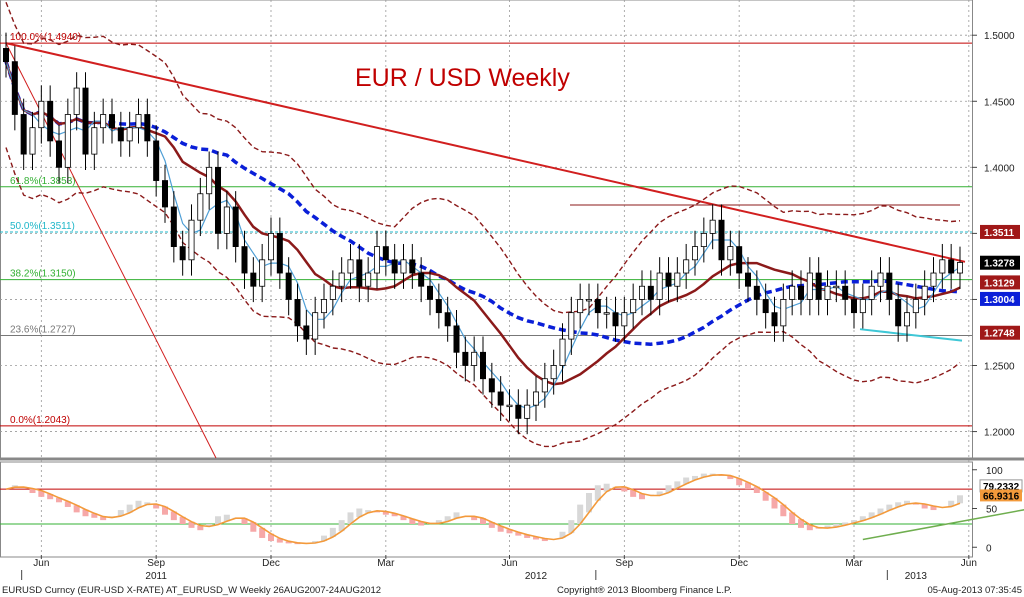  I want to click on price-tag-label: 1.3511, so click(999, 233).